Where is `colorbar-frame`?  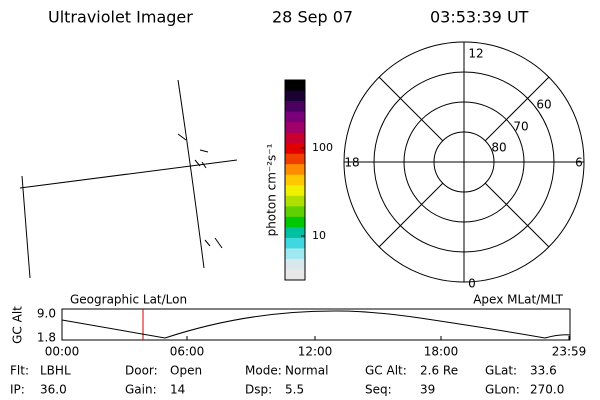
colorbar-frame is located at coordinates (295, 180).